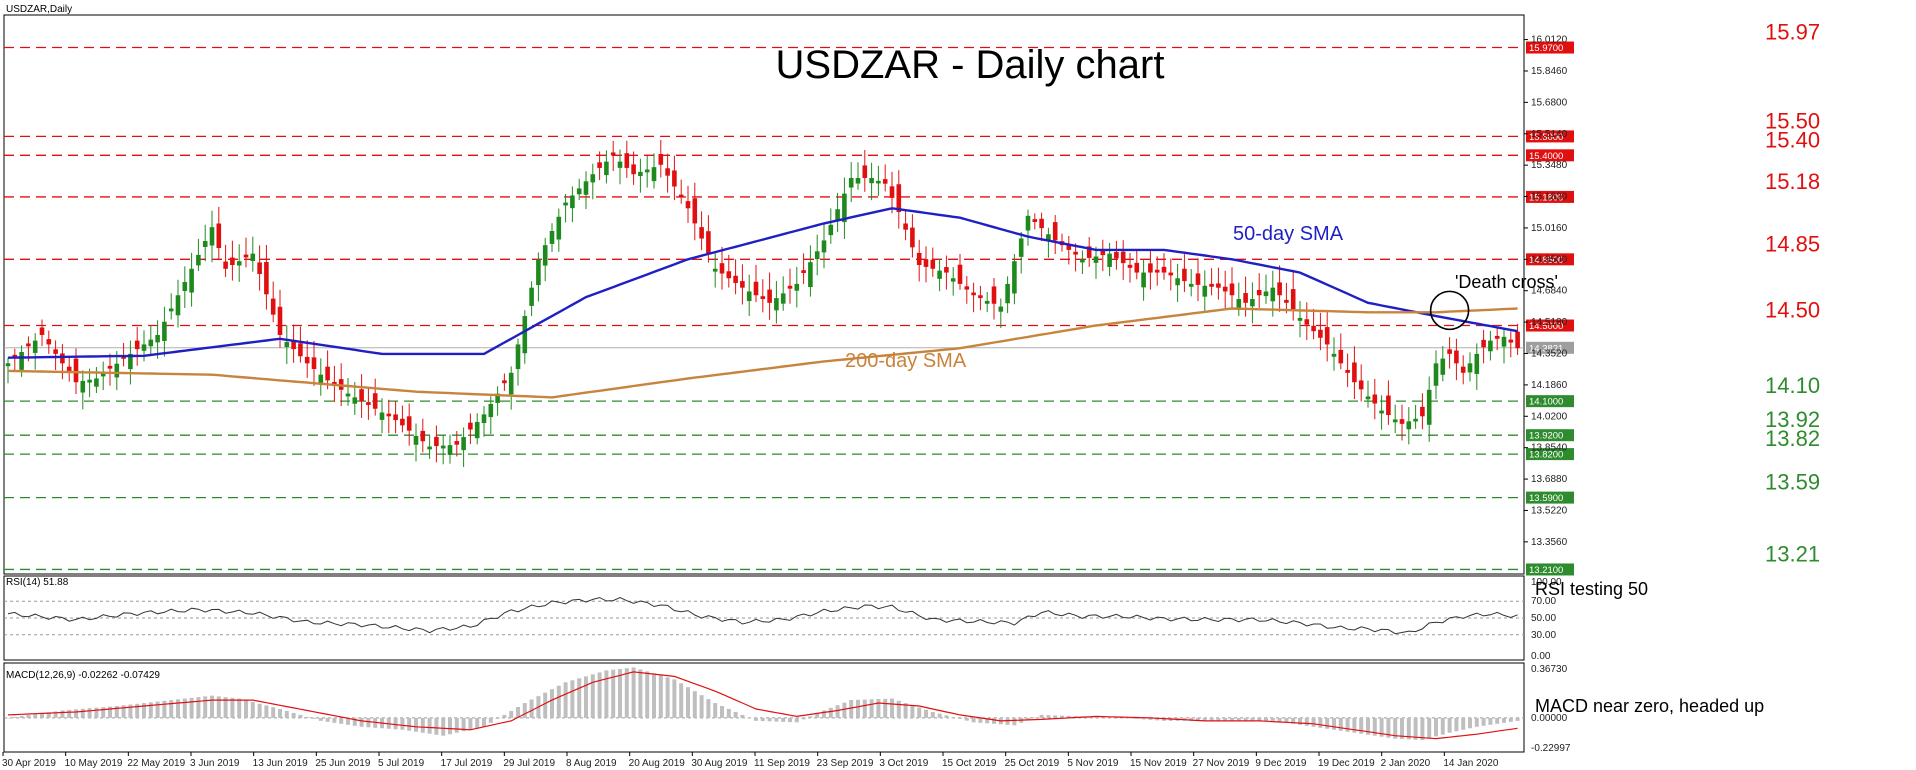 The image size is (1916, 770). Describe the element at coordinates (1346, 763) in the screenshot. I see `date-tick-label: 19 Dec 2019` at that location.